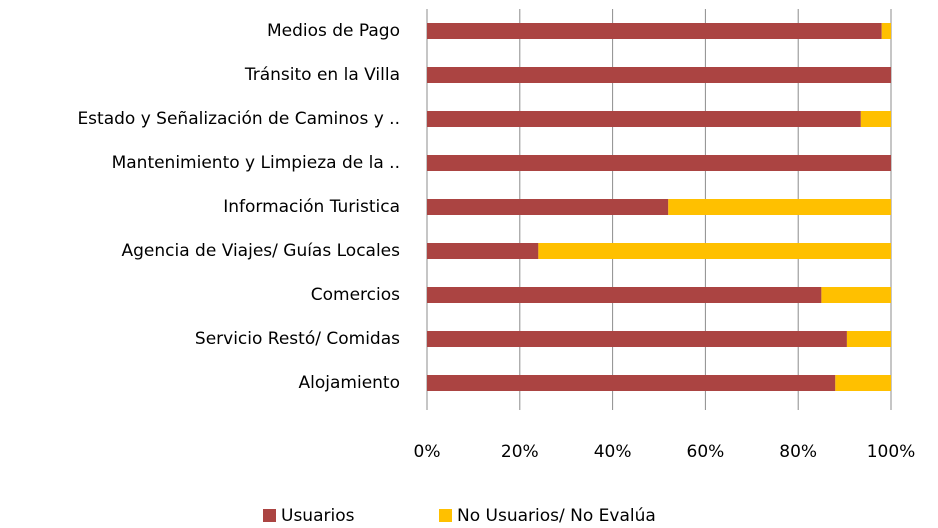 Image resolution: width=938 pixels, height=528 pixels. What do you see at coordinates (427, 452) in the screenshot?
I see `x-tick-label: 0%` at bounding box center [427, 452].